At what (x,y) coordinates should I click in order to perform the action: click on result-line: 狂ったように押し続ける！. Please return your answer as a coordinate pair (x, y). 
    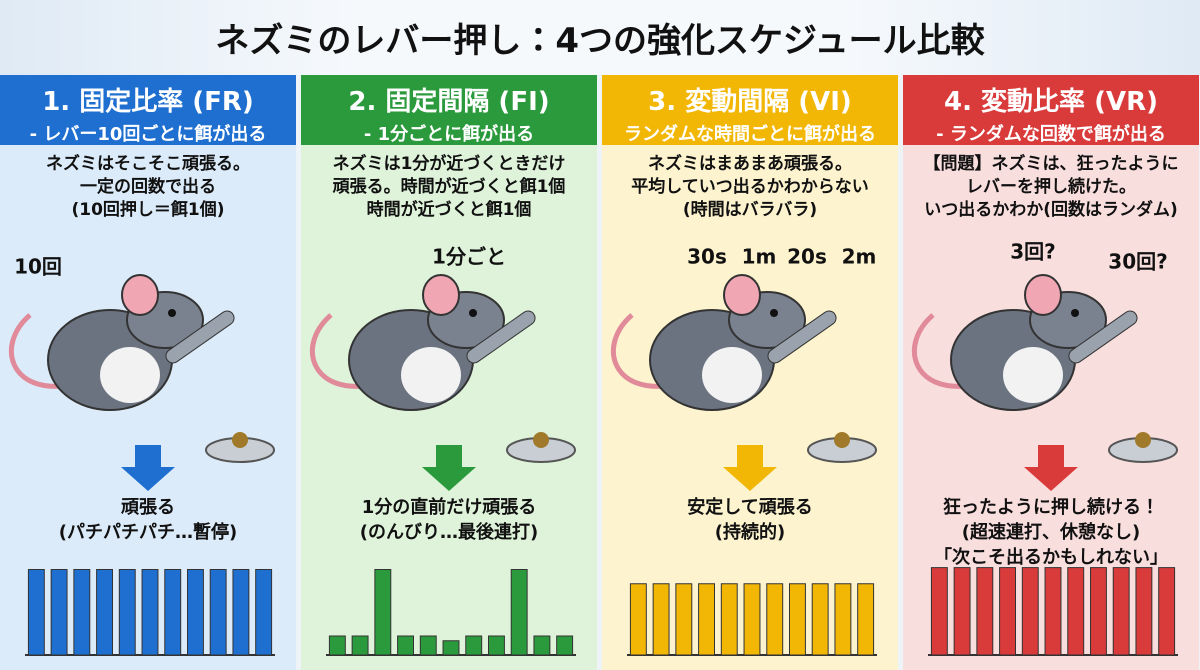
    Looking at the image, I should click on (1051, 507).